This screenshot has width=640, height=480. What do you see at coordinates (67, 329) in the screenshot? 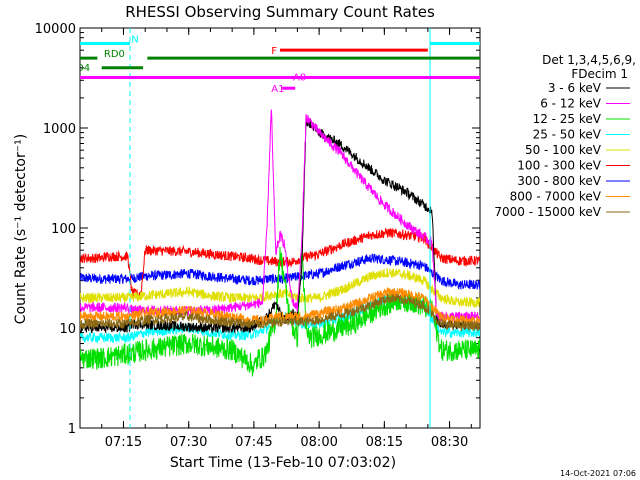
I see `y-tick-label: 10` at bounding box center [67, 329].